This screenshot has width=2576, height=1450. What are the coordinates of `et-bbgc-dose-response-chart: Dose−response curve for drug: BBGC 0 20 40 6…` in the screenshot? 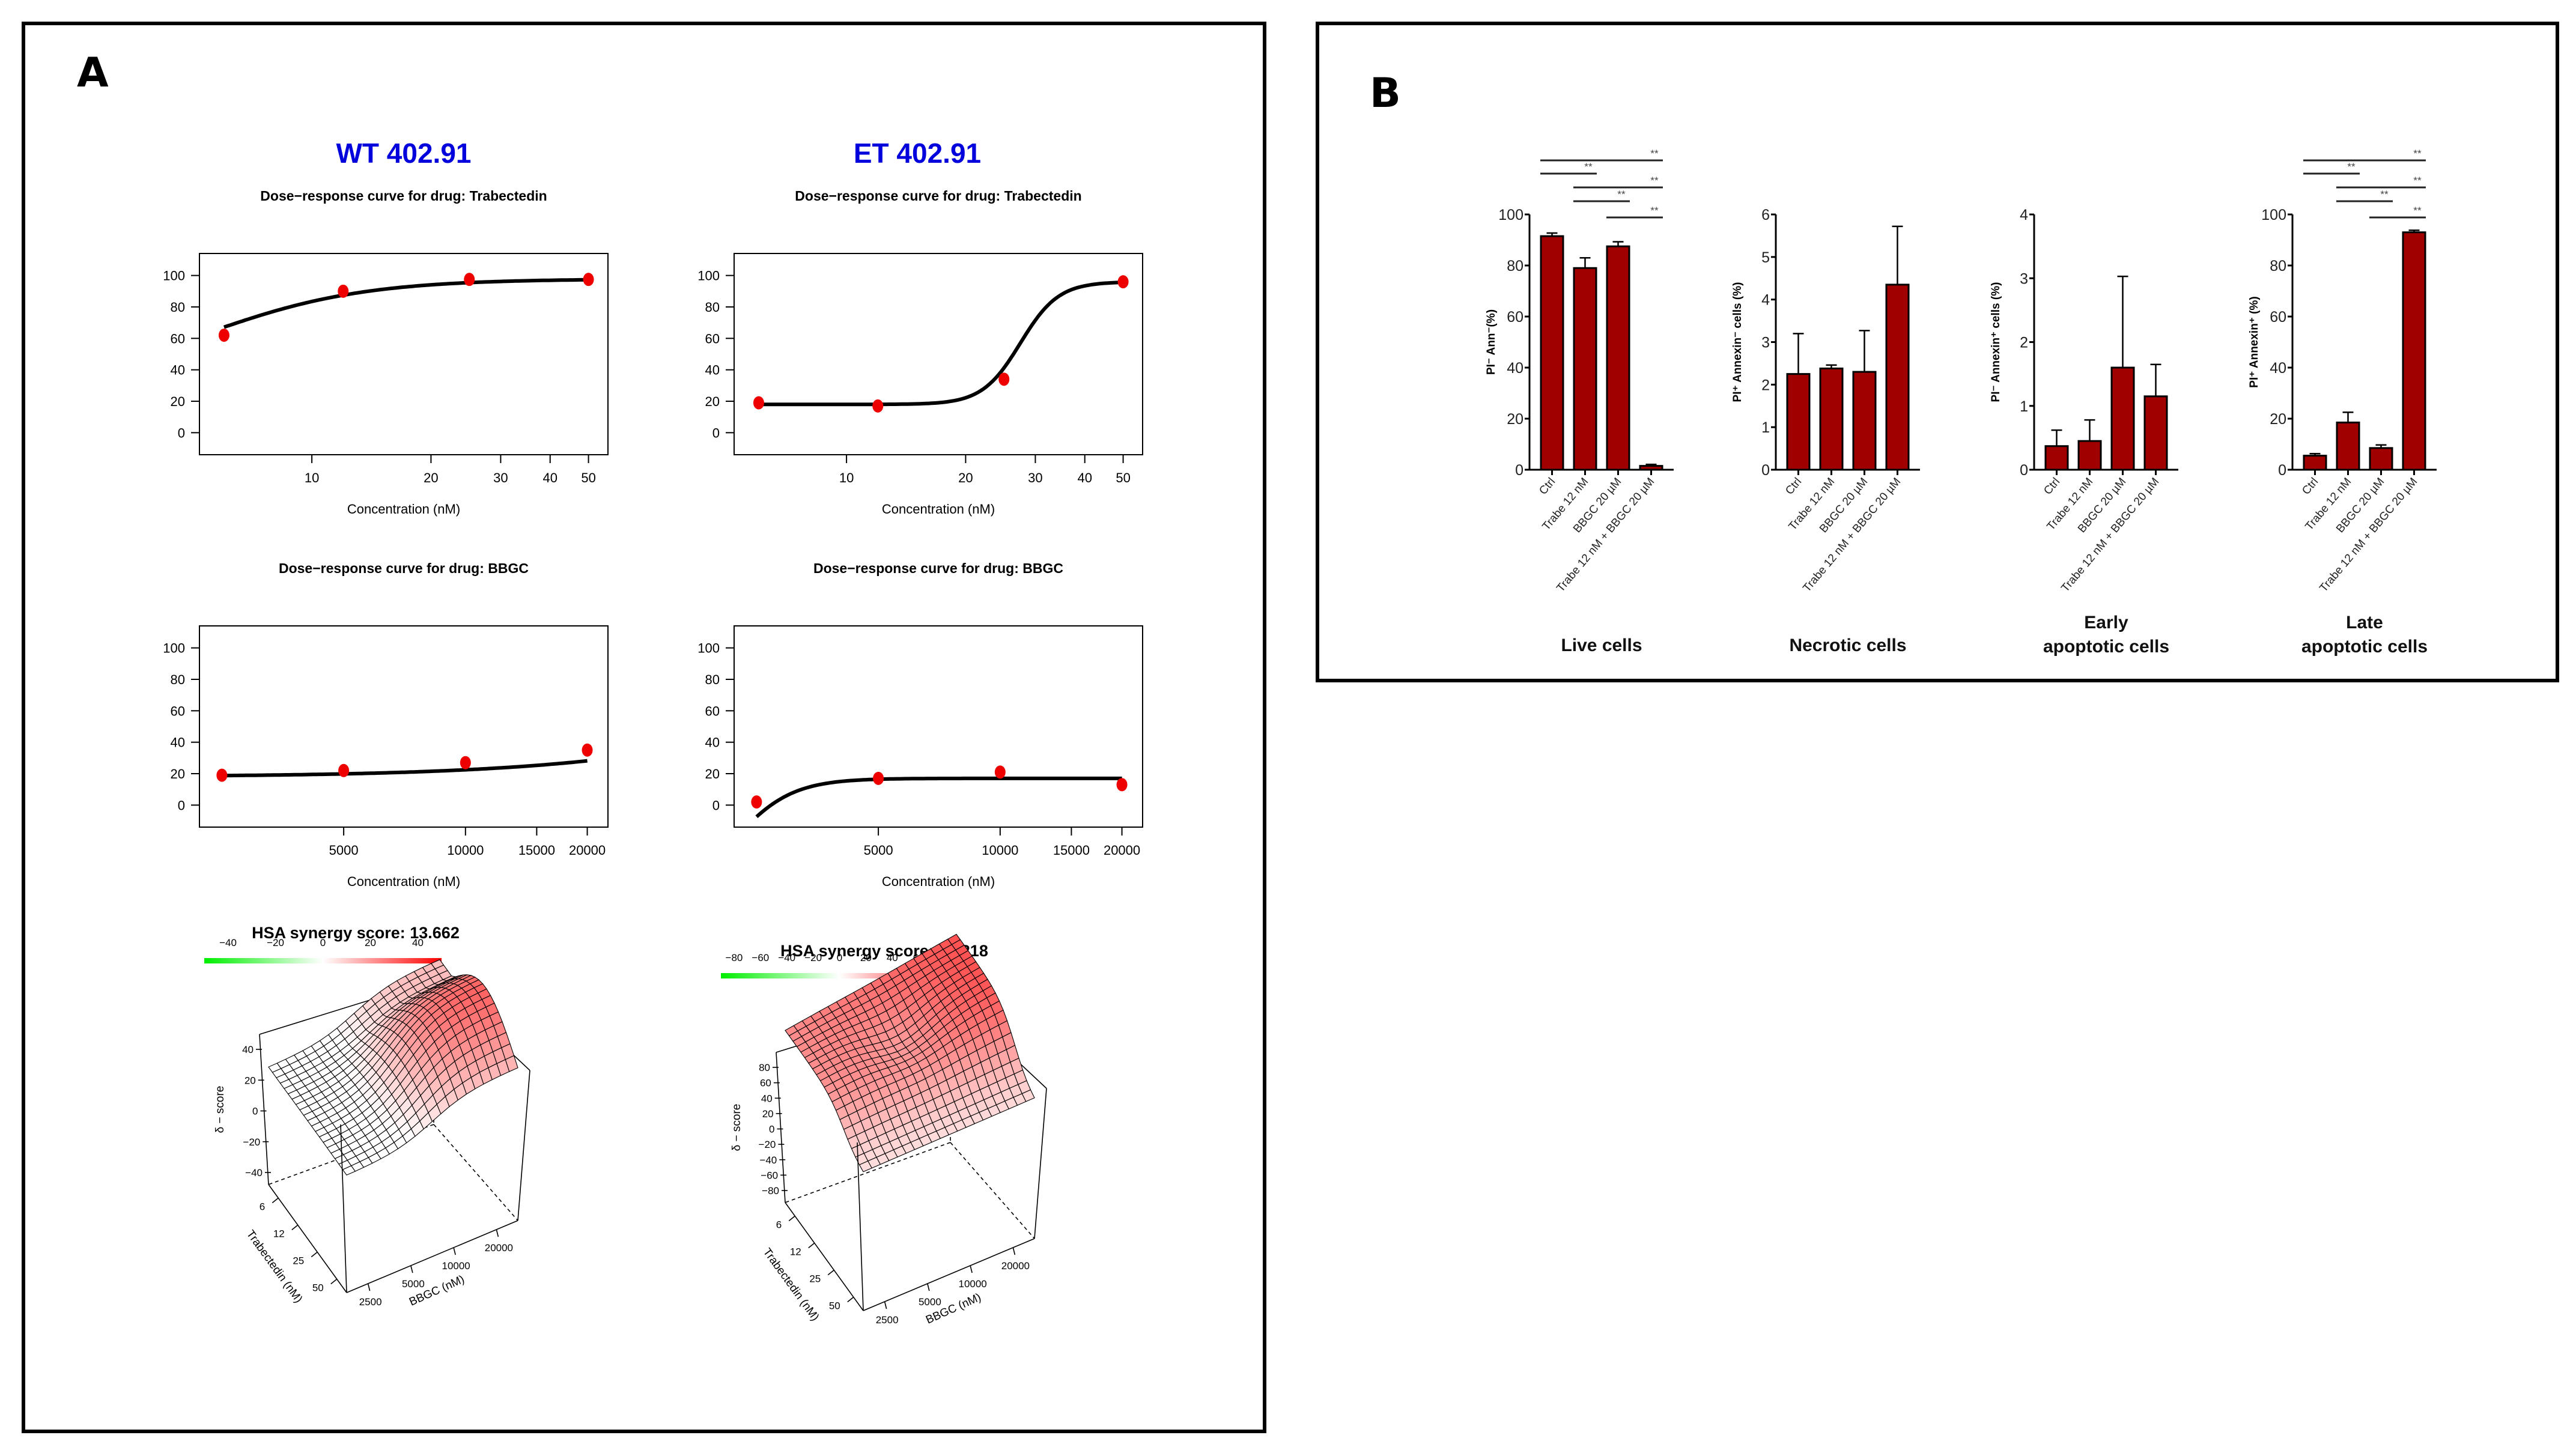 It's located at (920, 725).